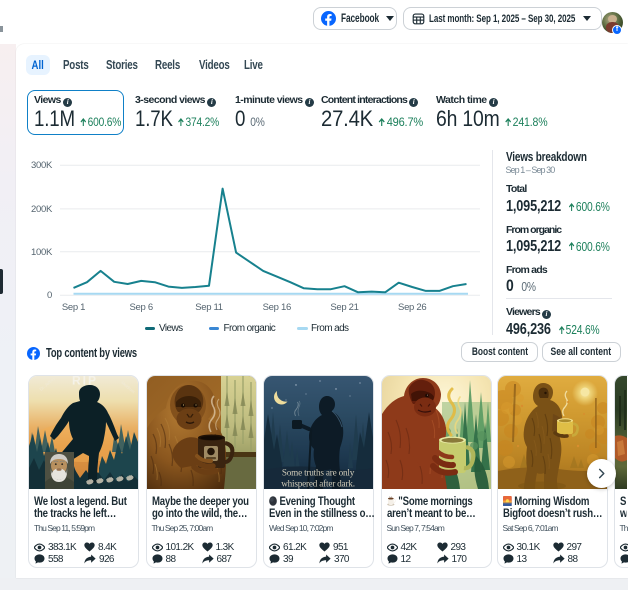 The width and height of the screenshot is (628, 590). I want to click on svg-text: Some truths are only, so click(318, 473).